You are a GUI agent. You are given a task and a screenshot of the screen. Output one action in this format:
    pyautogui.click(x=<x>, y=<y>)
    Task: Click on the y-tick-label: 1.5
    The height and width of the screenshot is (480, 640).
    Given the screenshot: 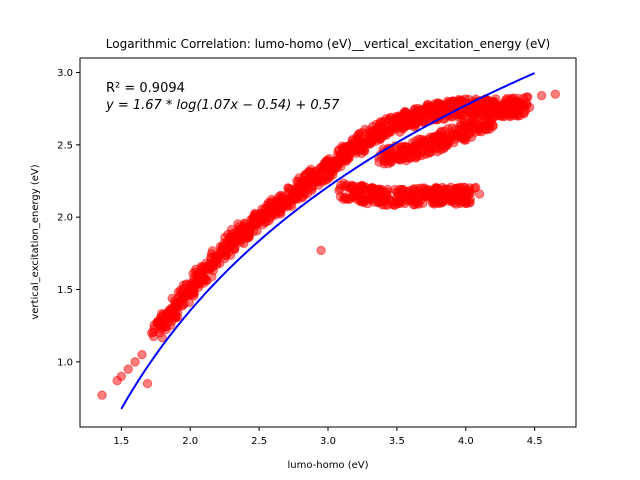 What is the action you would take?
    pyautogui.click(x=65, y=290)
    